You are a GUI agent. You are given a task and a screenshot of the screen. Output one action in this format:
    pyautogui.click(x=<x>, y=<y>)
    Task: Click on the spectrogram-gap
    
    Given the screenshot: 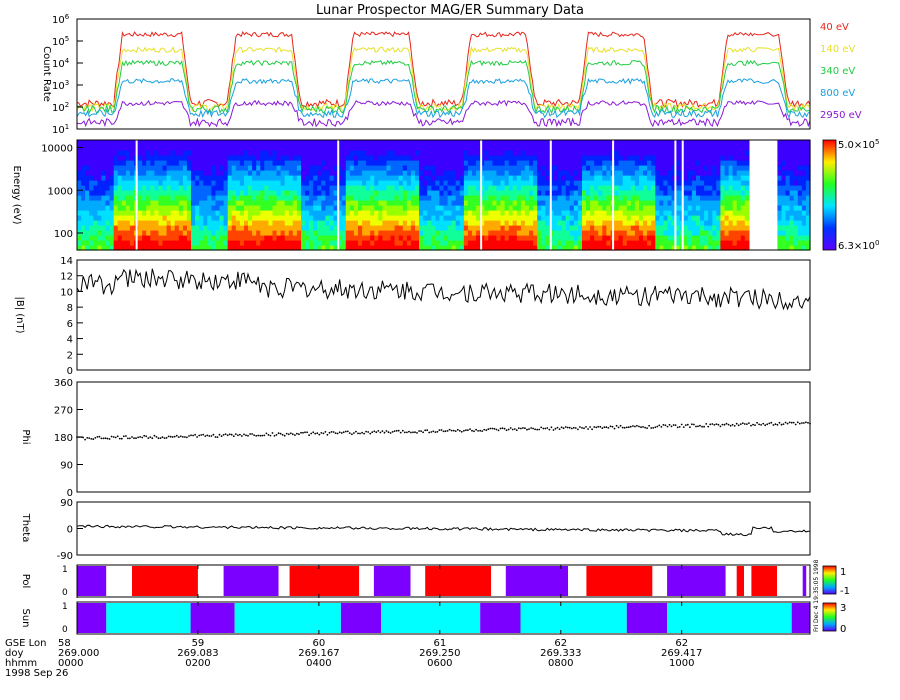 What is the action you would take?
    pyautogui.click(x=338, y=195)
    